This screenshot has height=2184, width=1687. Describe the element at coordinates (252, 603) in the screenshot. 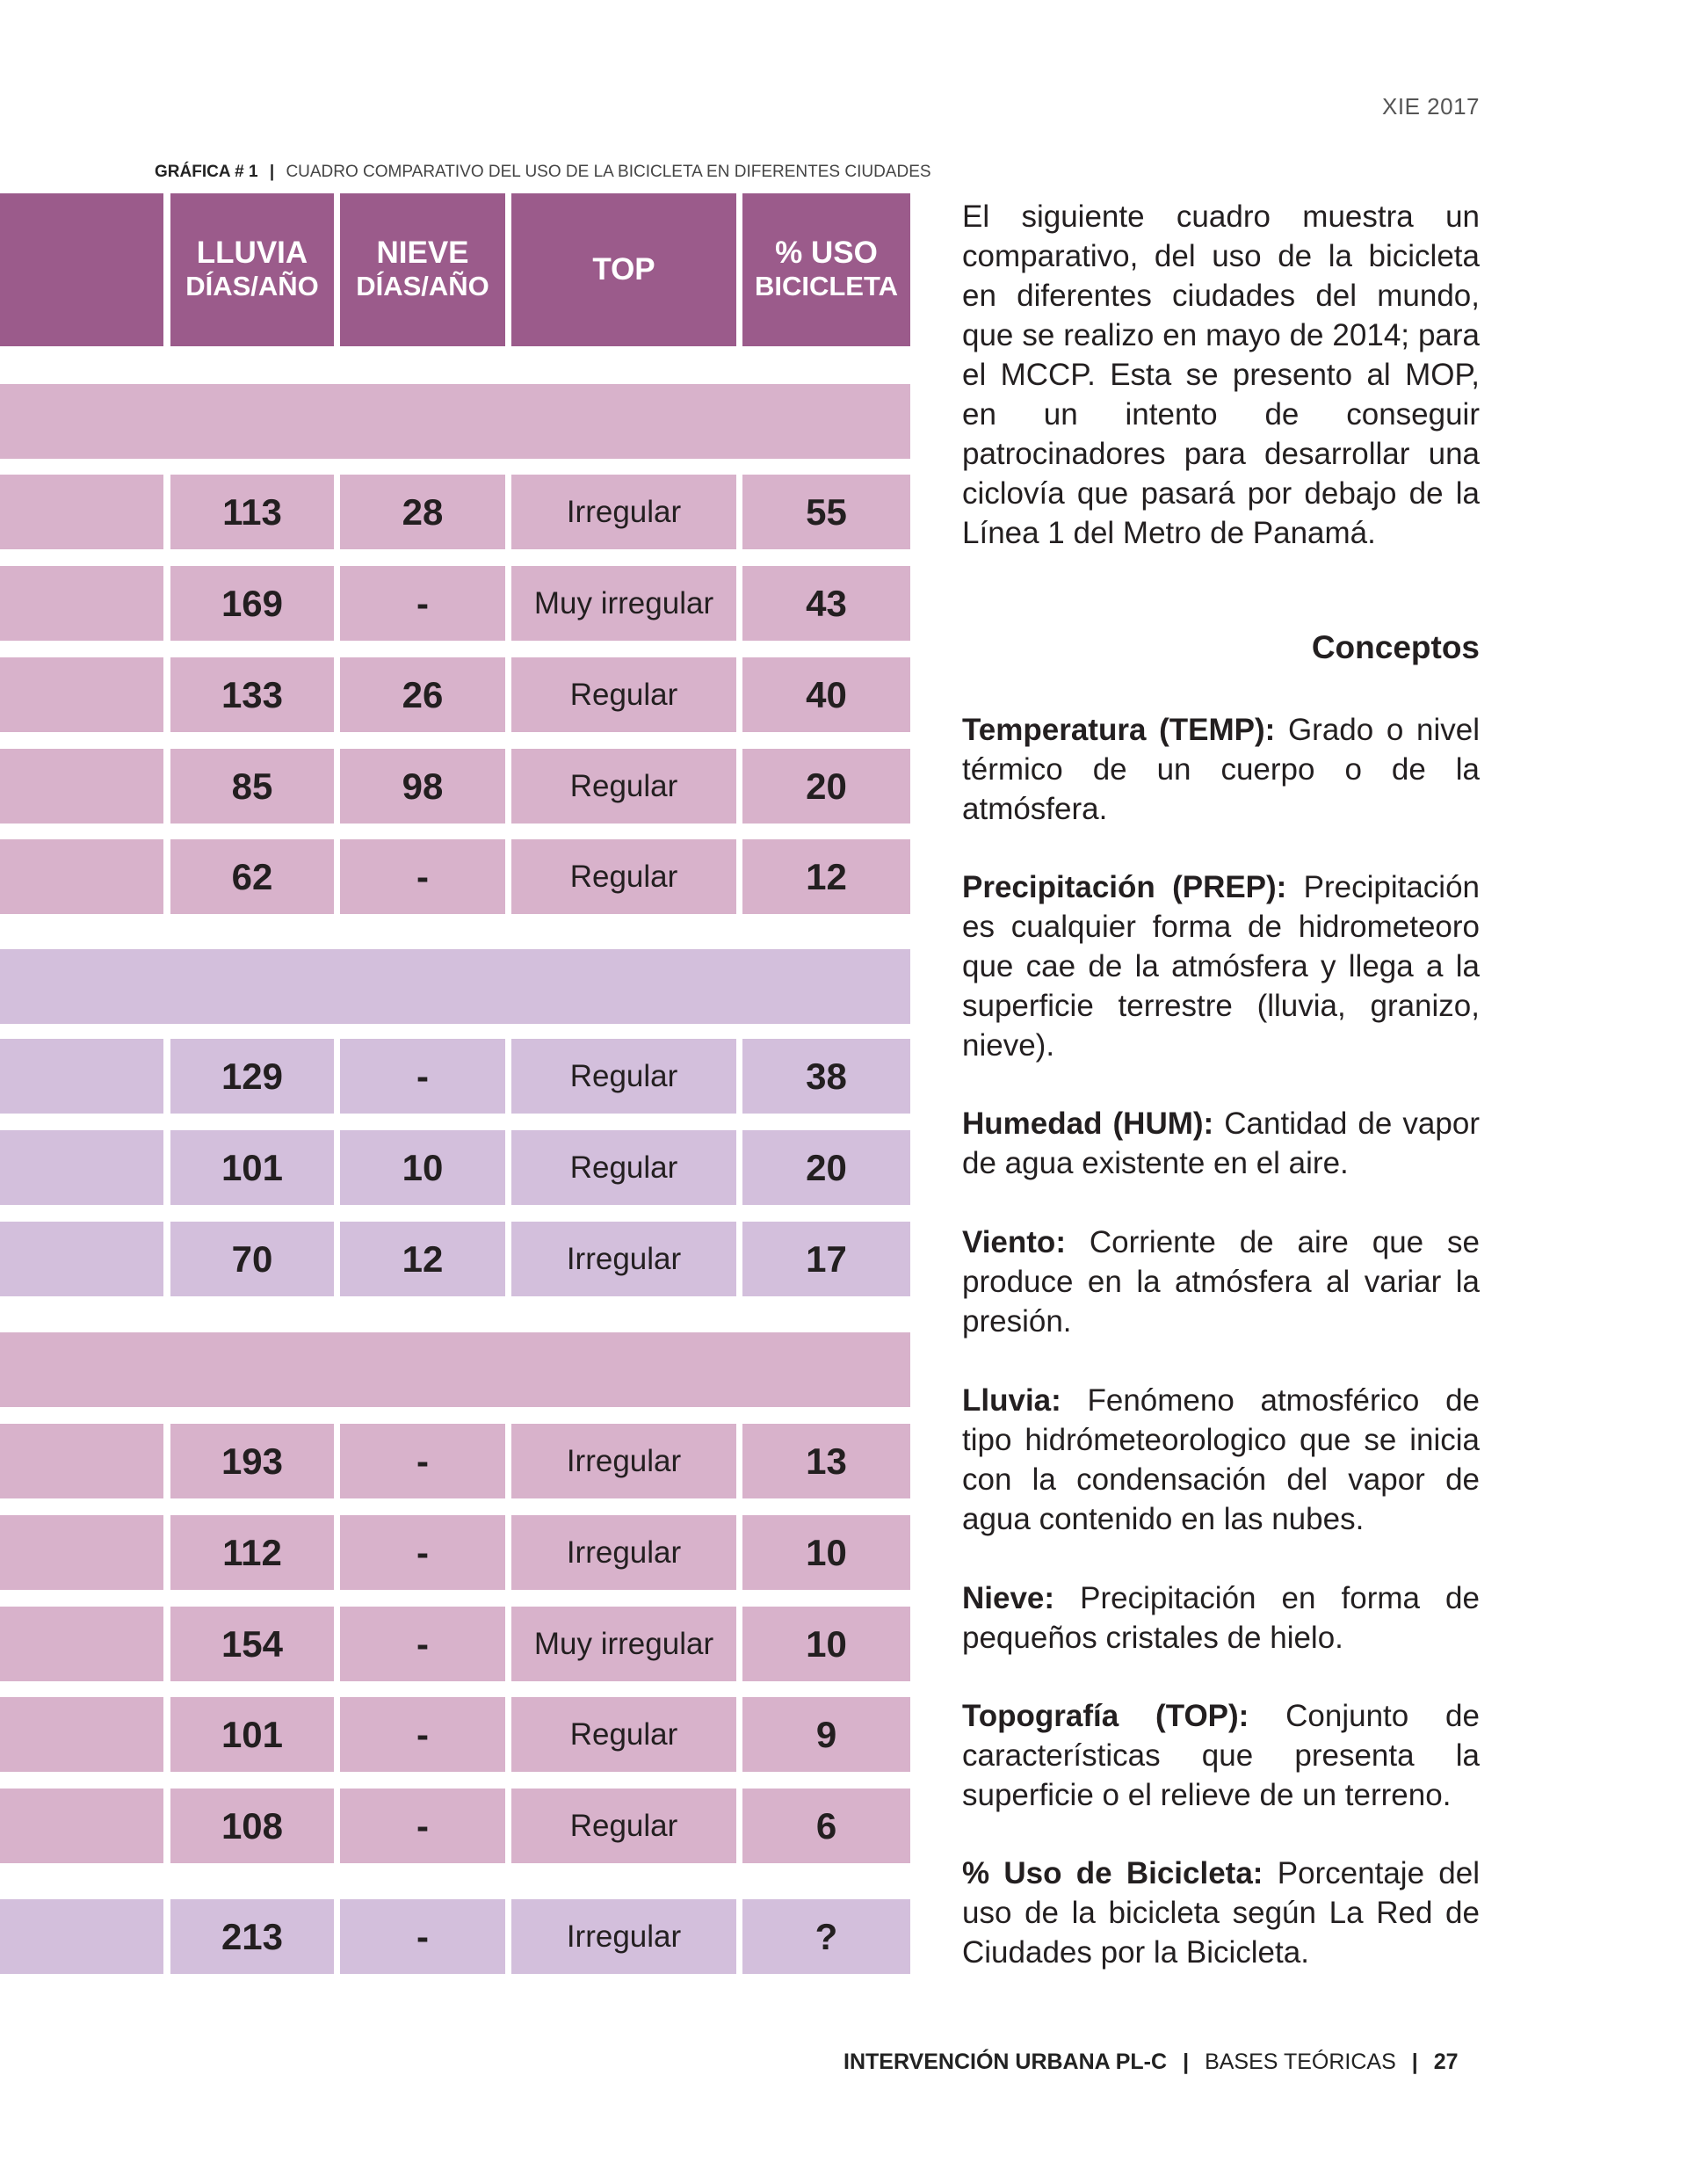

I see `cell-lluvia: 169` at that location.